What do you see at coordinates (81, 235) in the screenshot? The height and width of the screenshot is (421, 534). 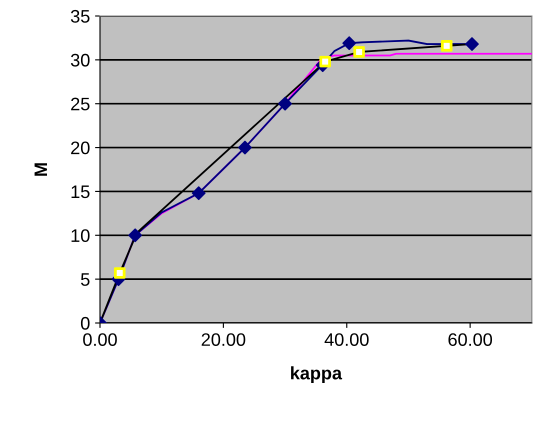 I see `y-tick-label: 10` at bounding box center [81, 235].